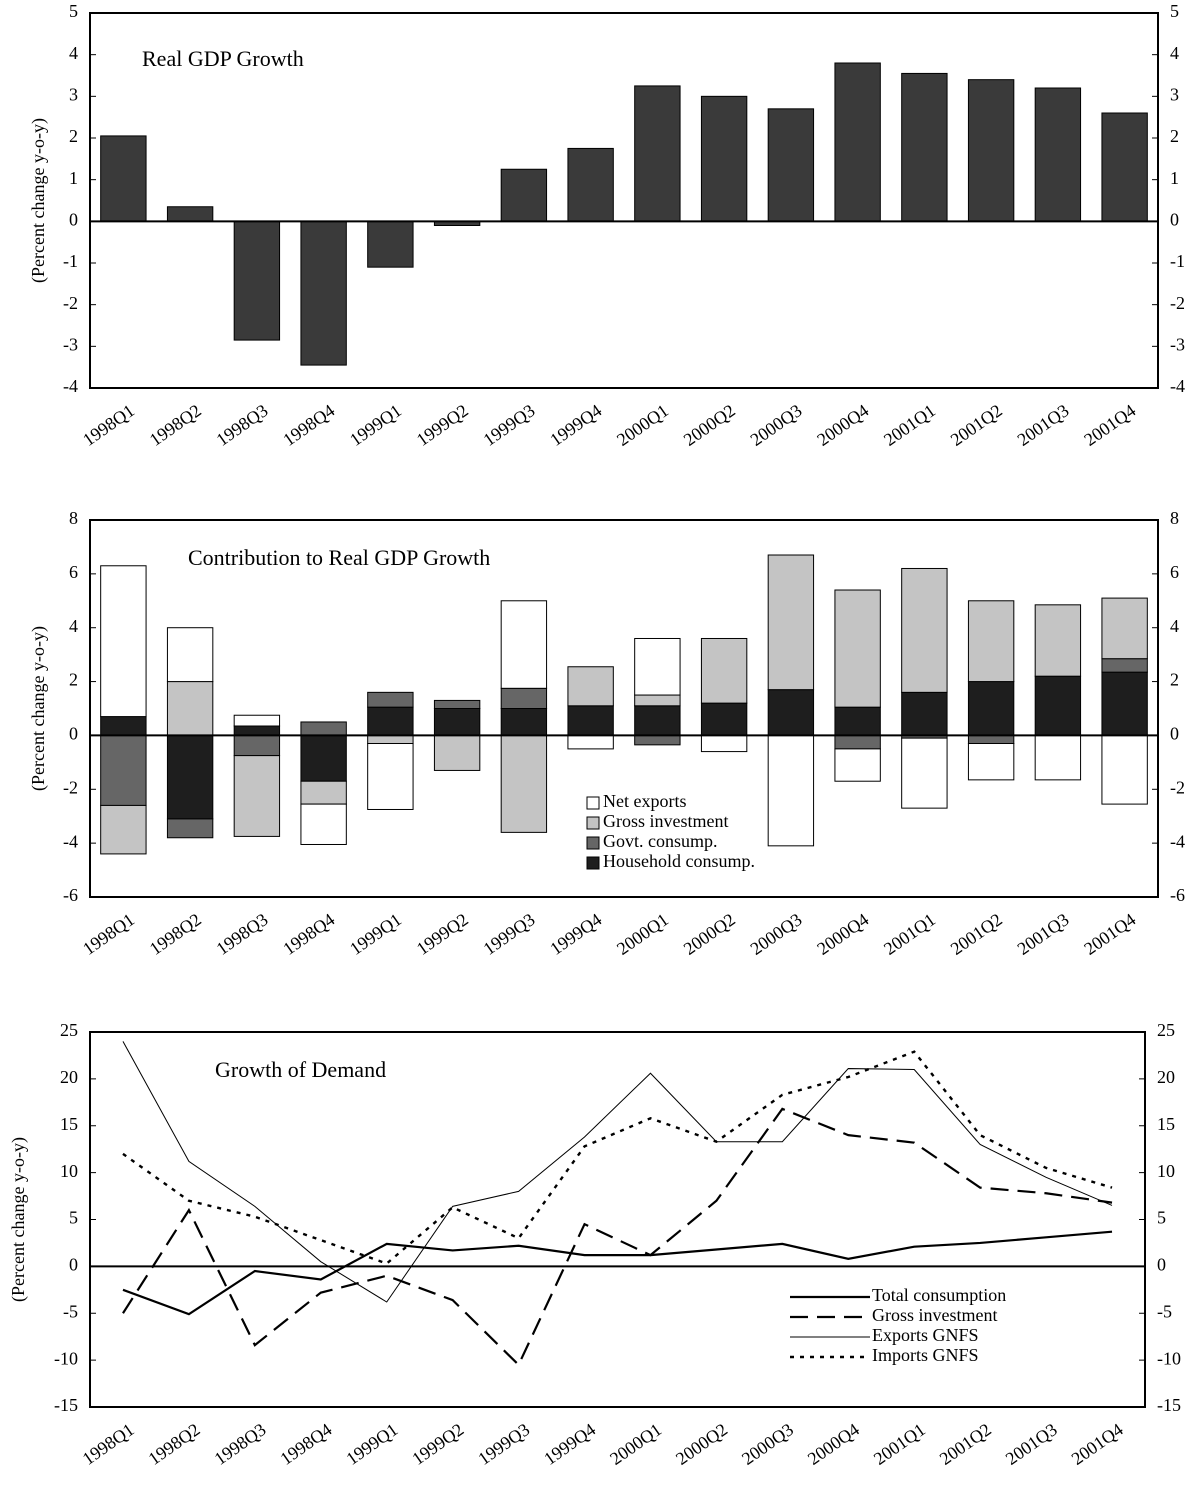 The width and height of the screenshot is (1199, 1491). What do you see at coordinates (69, 1077) in the screenshot?
I see `y-tick-label: 20` at bounding box center [69, 1077].